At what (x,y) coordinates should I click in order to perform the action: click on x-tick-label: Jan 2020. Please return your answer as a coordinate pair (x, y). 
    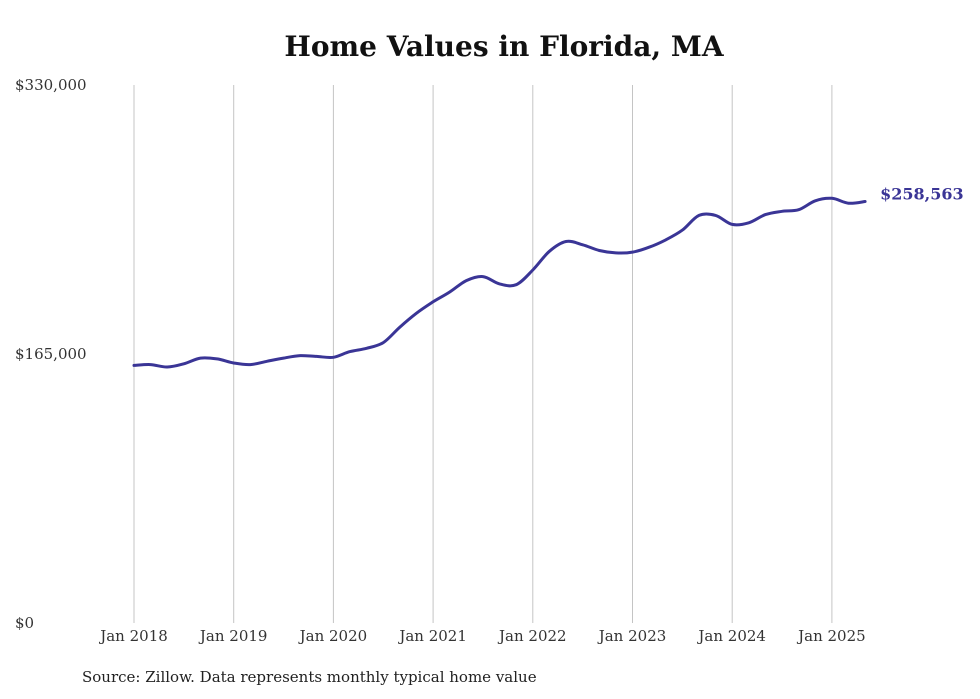
    Looking at the image, I should click on (333, 636).